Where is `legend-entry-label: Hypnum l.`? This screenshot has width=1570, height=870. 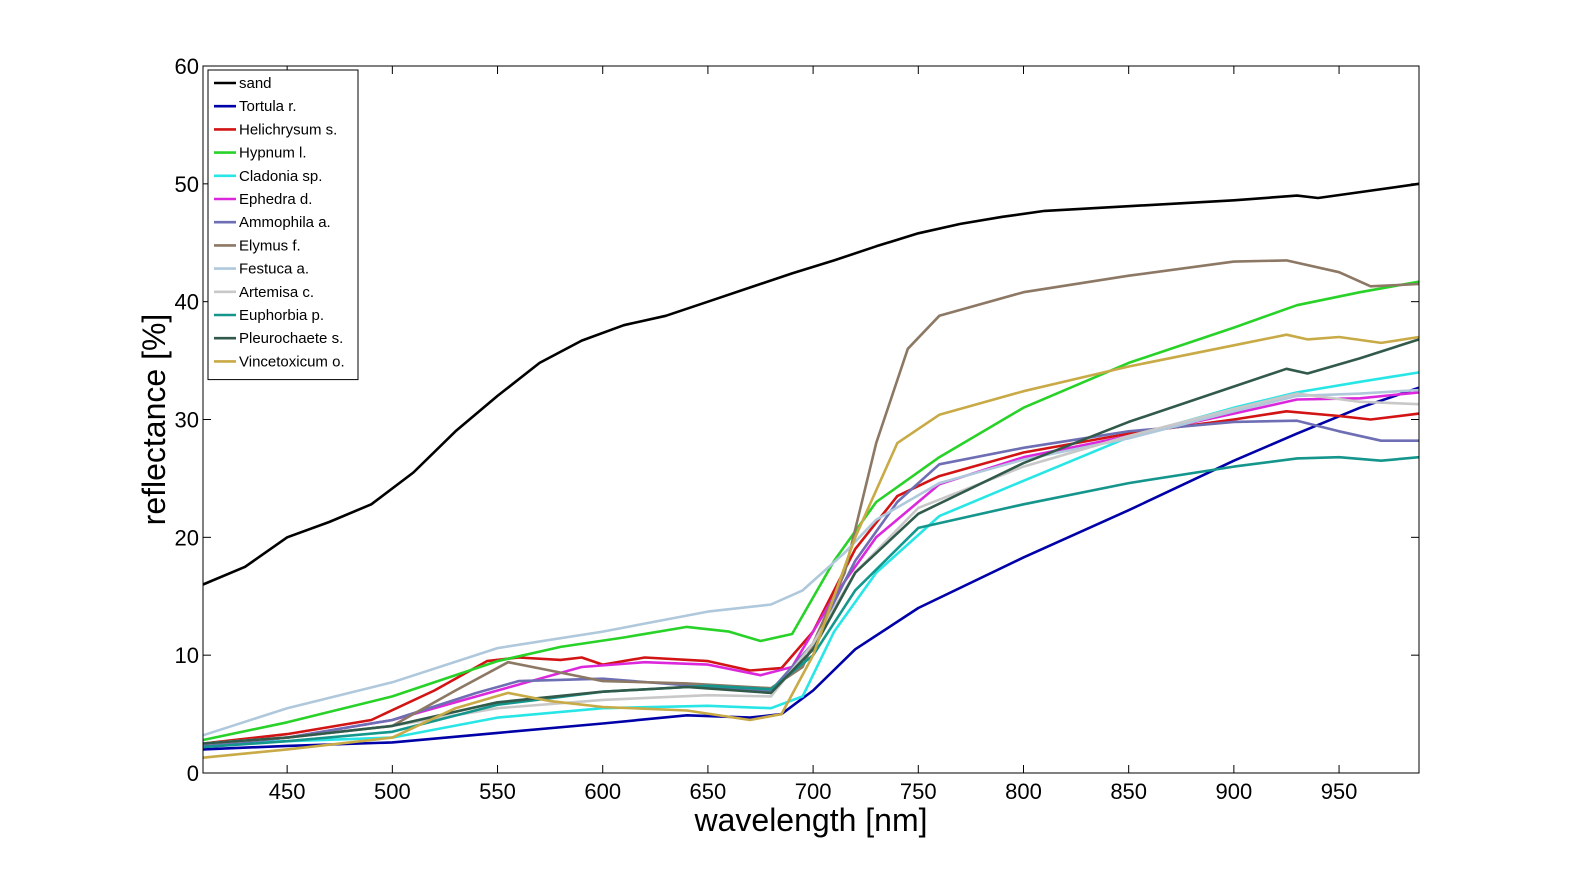
legend-entry-label: Hypnum l. is located at coordinates (273, 153).